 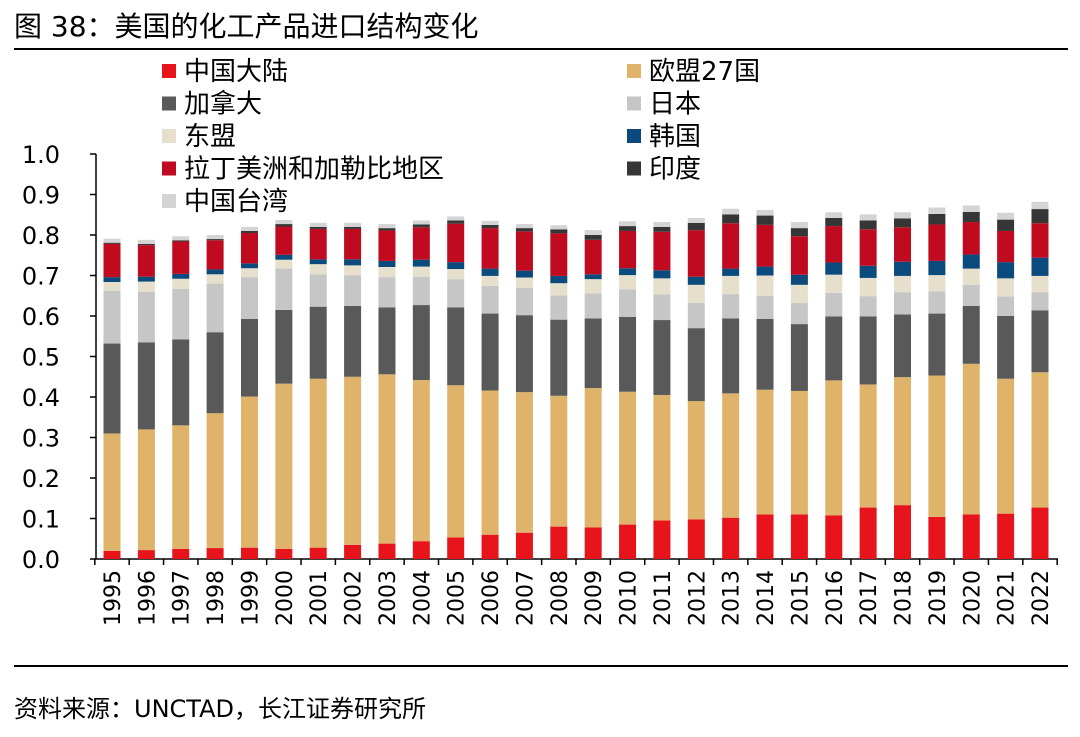 I want to click on x-tick-label: 2012, so click(x=697, y=598).